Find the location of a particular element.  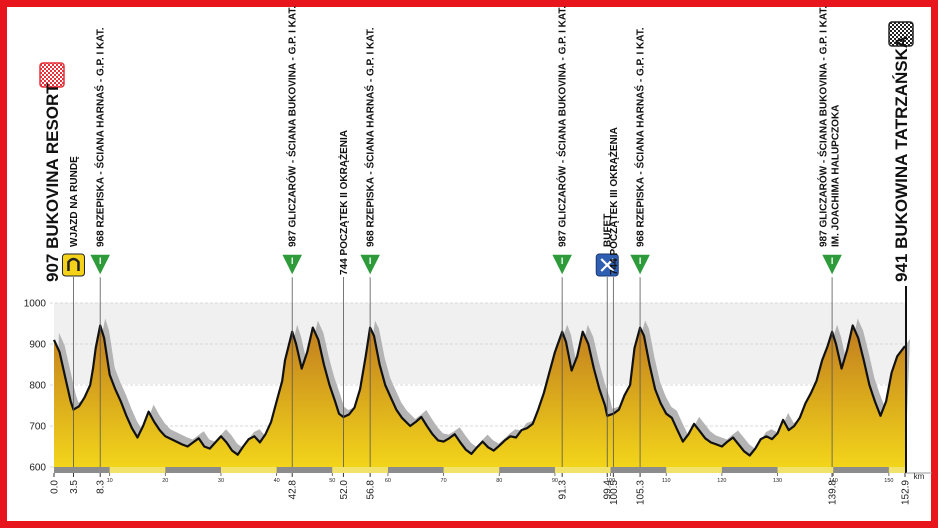

x-point-label: 52.0 is located at coordinates (344, 490).